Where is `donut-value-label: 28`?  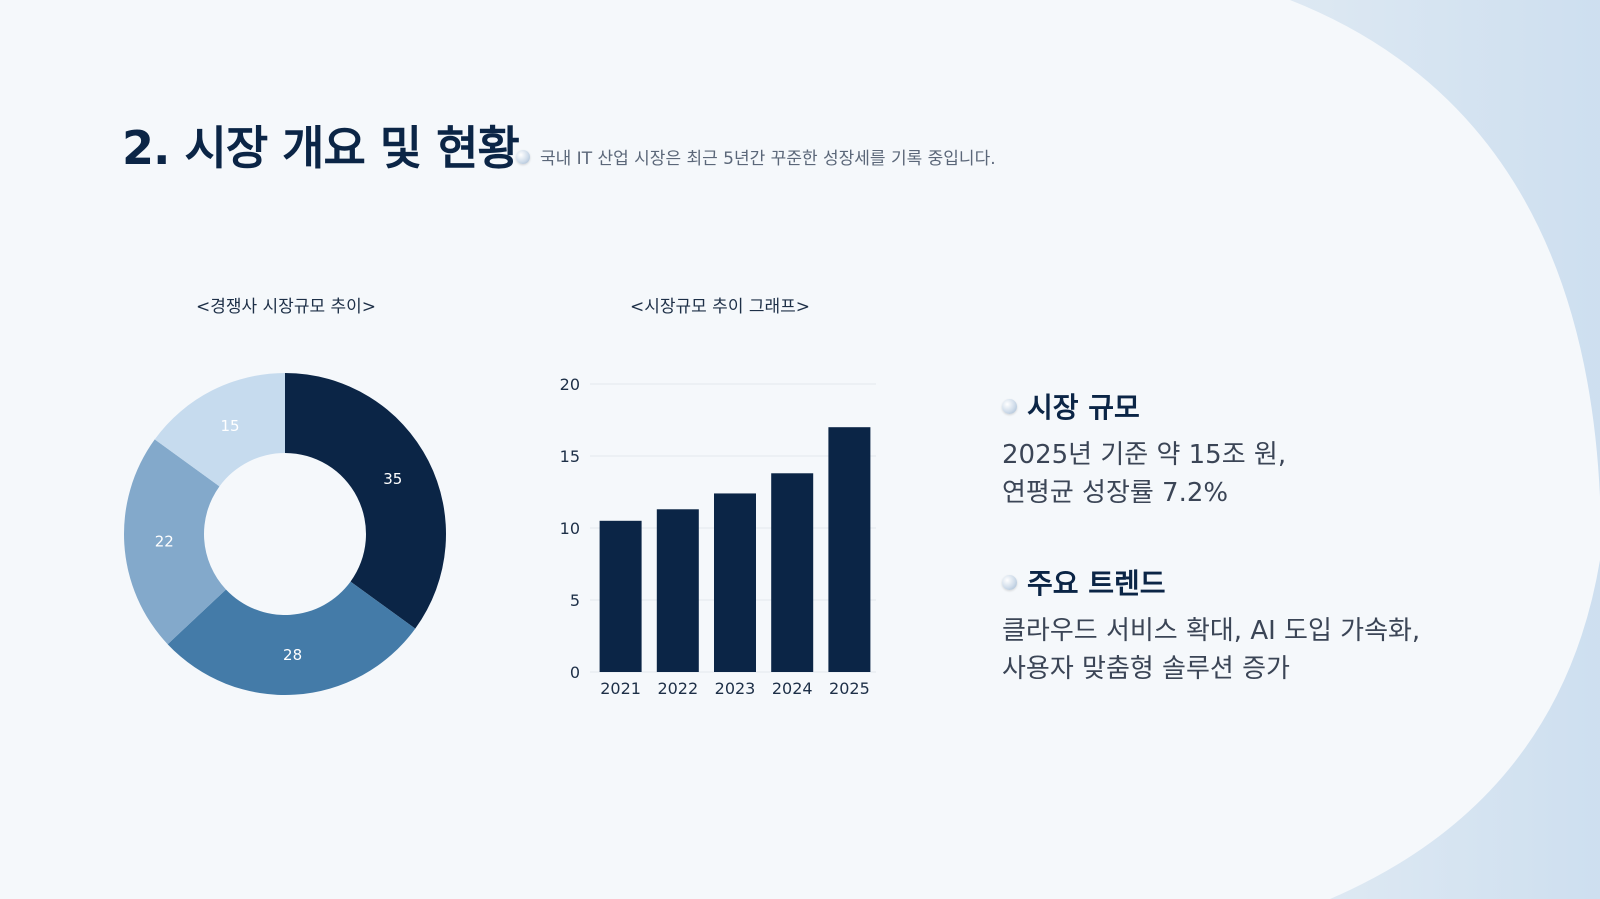
donut-value-label: 28 is located at coordinates (292, 655).